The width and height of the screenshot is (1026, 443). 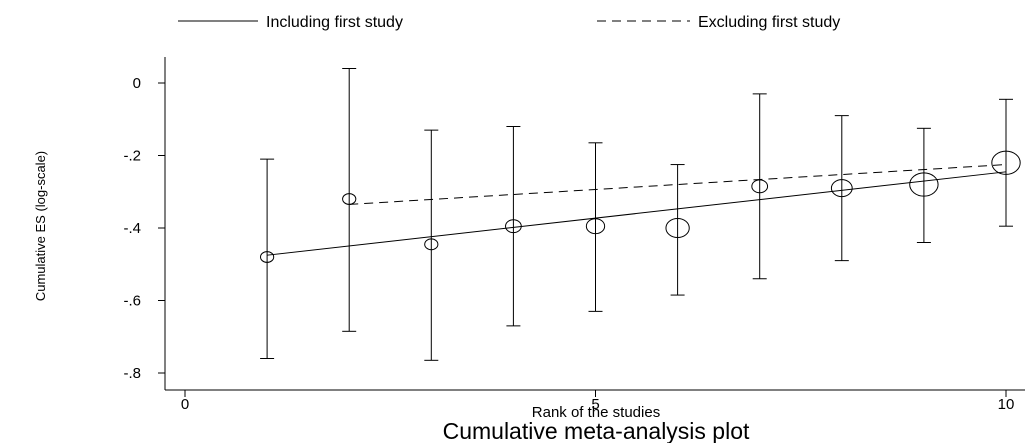 I want to click on x-tick-label: 5, so click(x=595, y=404).